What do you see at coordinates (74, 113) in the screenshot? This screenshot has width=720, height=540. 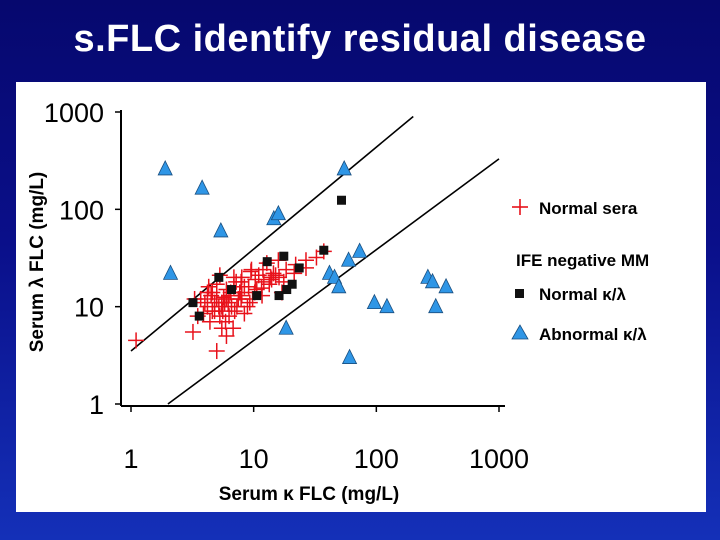 I see `y-tick-label: 1000` at bounding box center [74, 113].